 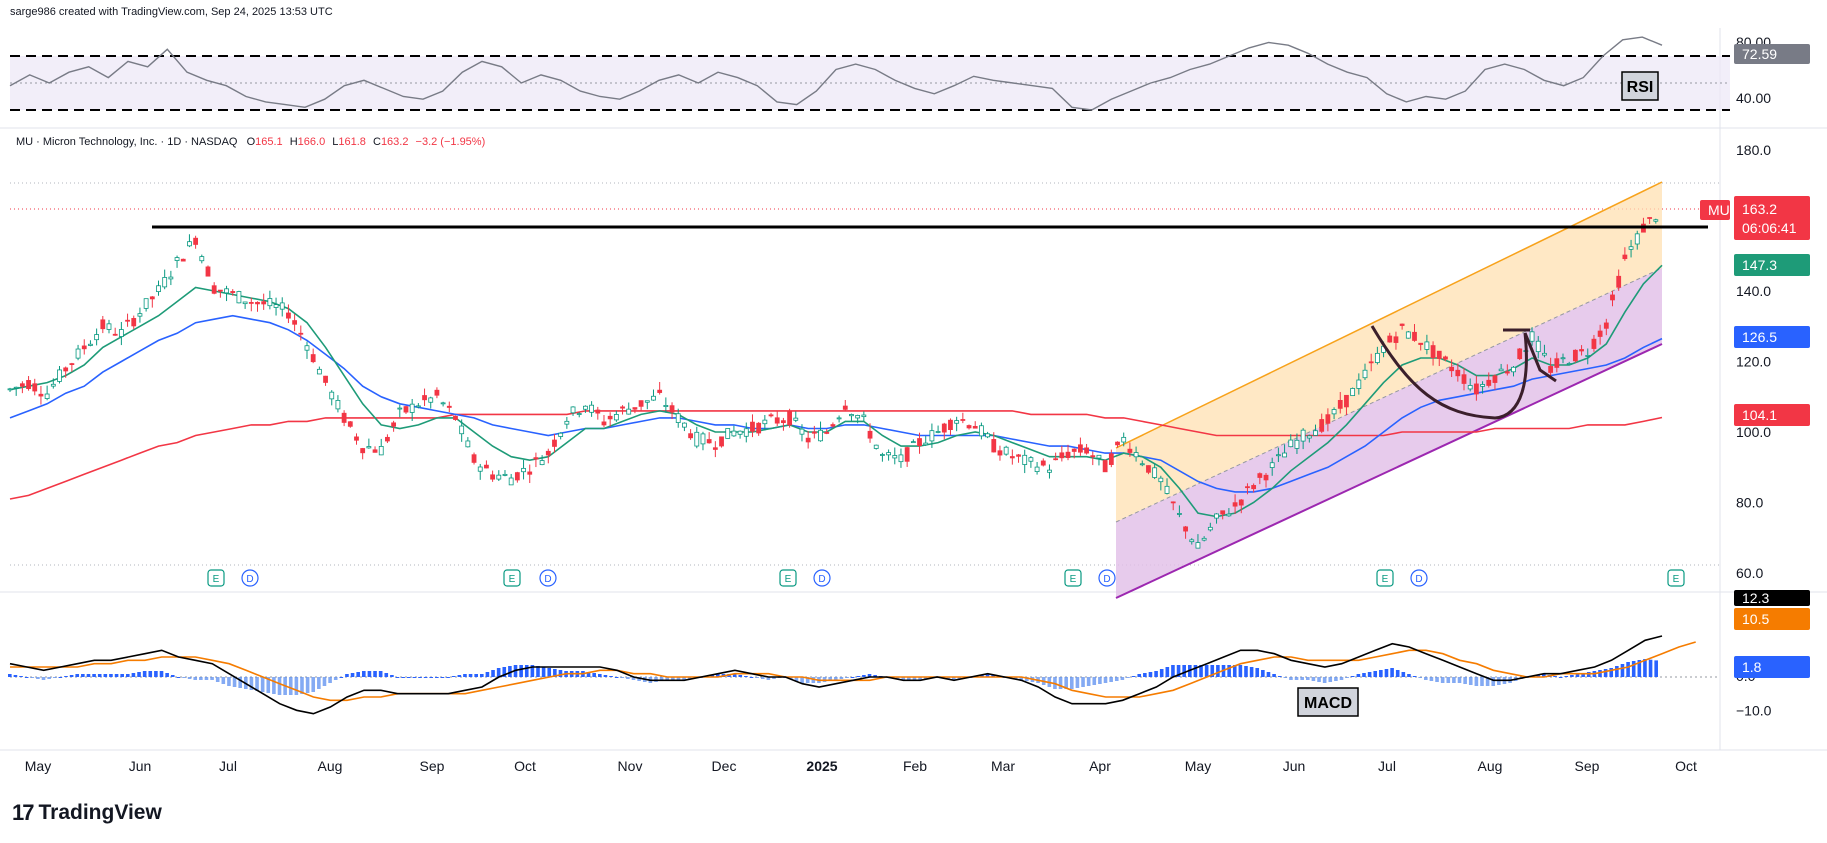 What do you see at coordinates (293, 142) in the screenshot?
I see `high-label: H` at bounding box center [293, 142].